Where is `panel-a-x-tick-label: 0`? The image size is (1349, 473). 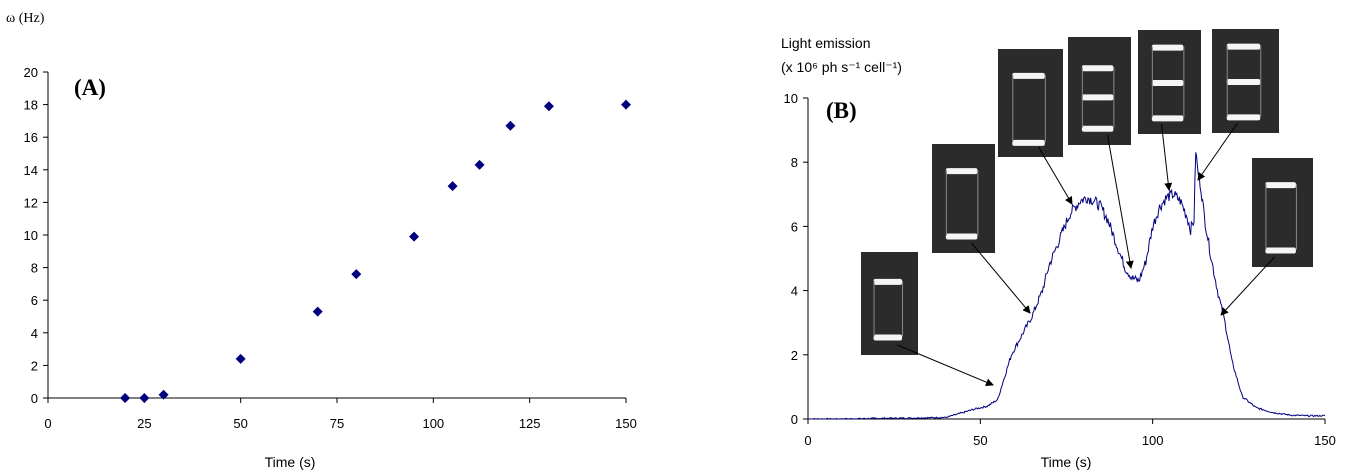
panel-a-x-tick-label: 0 is located at coordinates (47, 423).